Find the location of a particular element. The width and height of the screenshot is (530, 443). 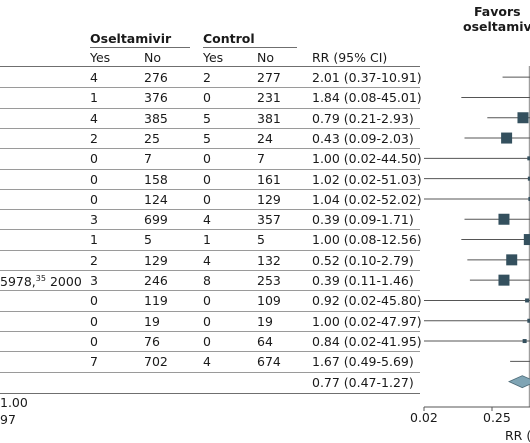

cell-control-no: 132 is located at coordinates (269, 260).